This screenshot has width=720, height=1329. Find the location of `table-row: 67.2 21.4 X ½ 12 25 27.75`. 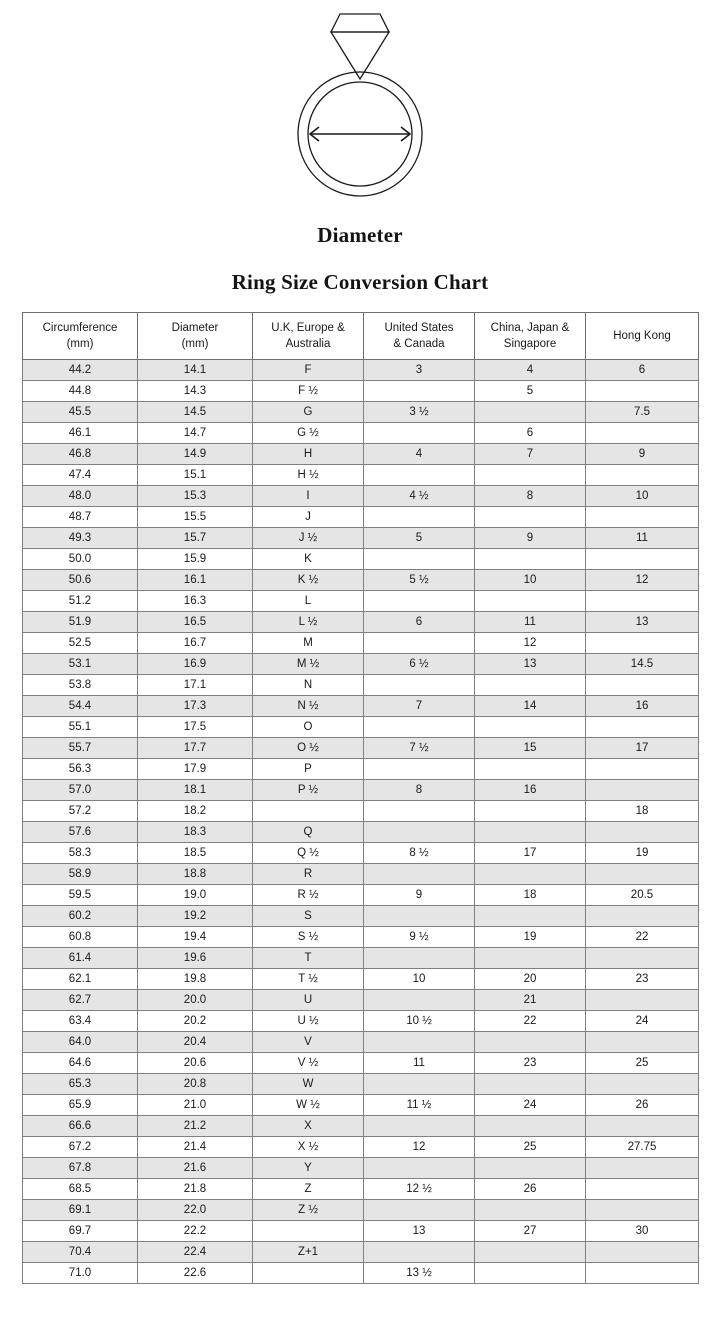

table-row: 67.2 21.4 X ½ 12 25 27.75 is located at coordinates (360, 1147).